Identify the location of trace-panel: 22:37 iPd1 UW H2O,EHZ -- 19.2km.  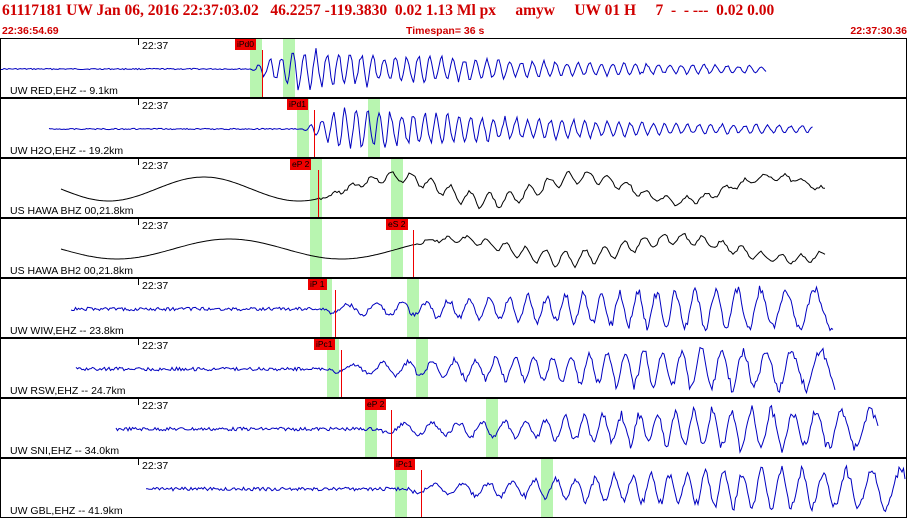
(453, 128).